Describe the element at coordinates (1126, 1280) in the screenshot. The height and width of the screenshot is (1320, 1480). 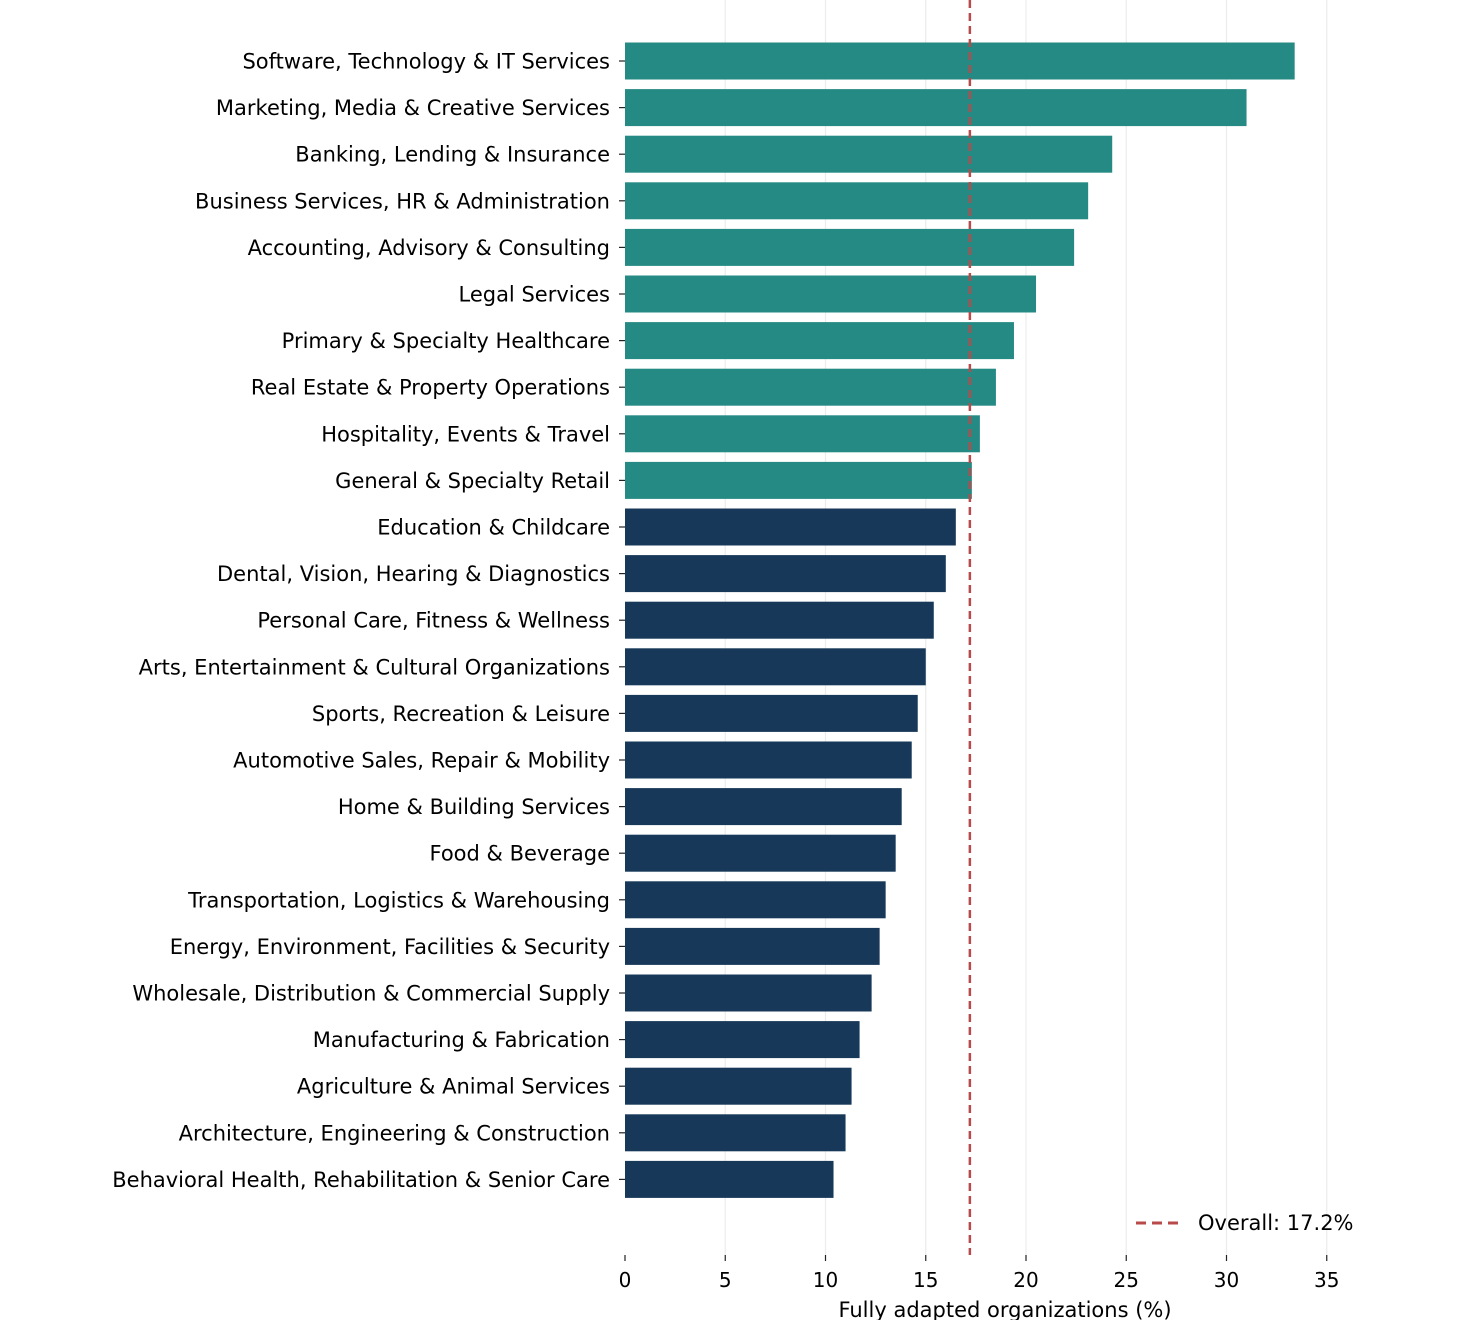
I see `x-tick-label: 25` at that location.